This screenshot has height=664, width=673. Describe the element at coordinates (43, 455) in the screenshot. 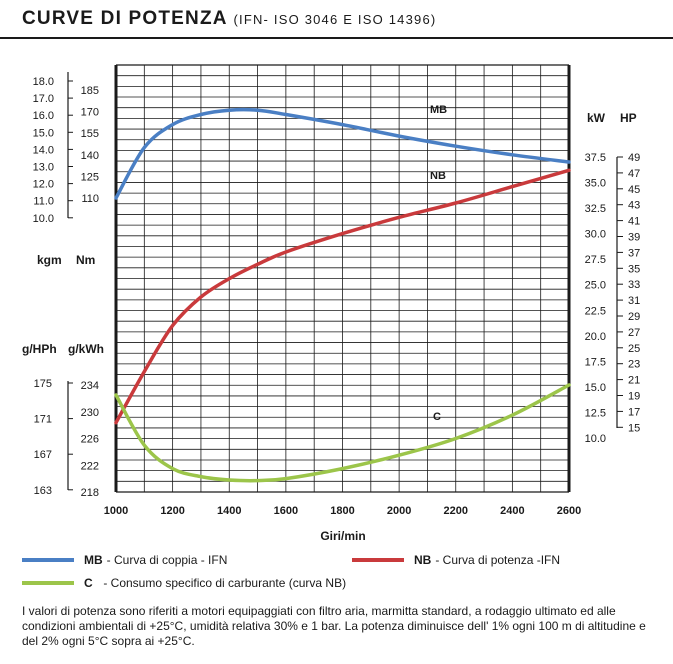

I see `gph-tick-label: 167` at that location.